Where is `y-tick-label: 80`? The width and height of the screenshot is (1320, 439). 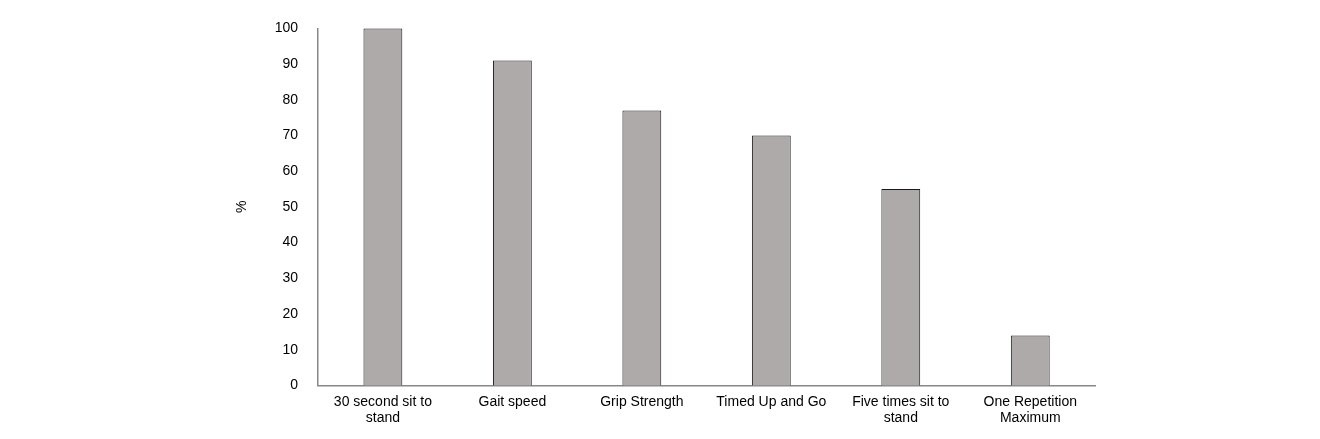
y-tick-label: 80 is located at coordinates (290, 98).